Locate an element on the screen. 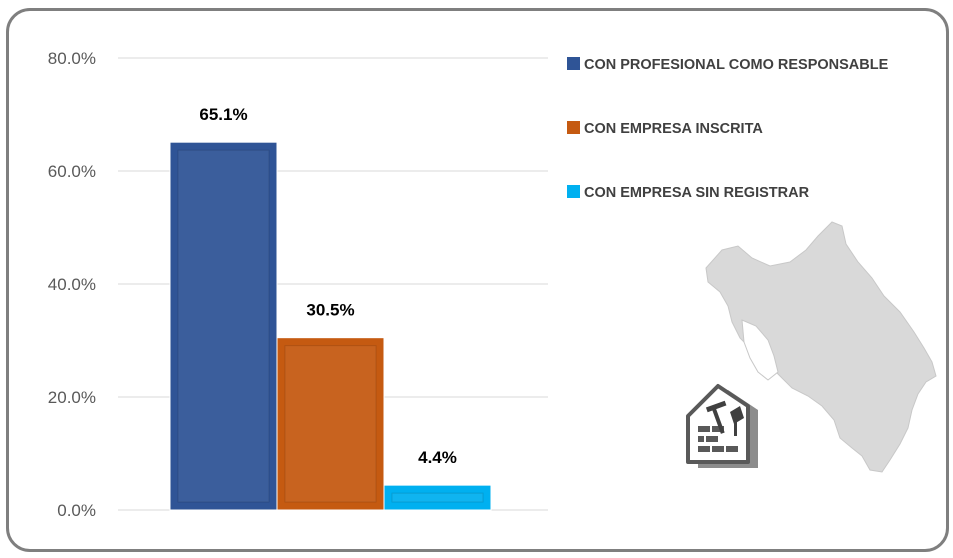  y-tick-label: 0.0% is located at coordinates (76, 510).